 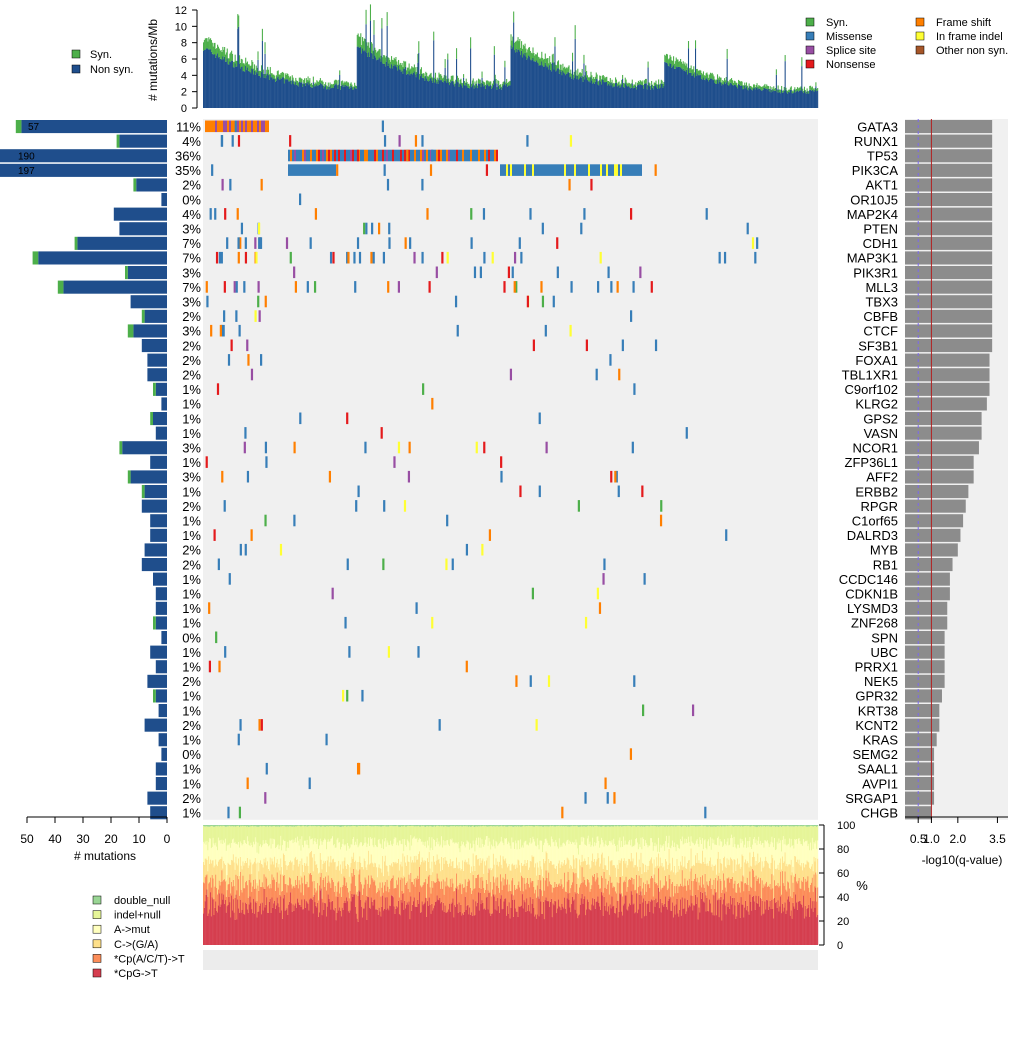 I want to click on nonsyn-legend-label: Non syn., so click(x=111, y=70).